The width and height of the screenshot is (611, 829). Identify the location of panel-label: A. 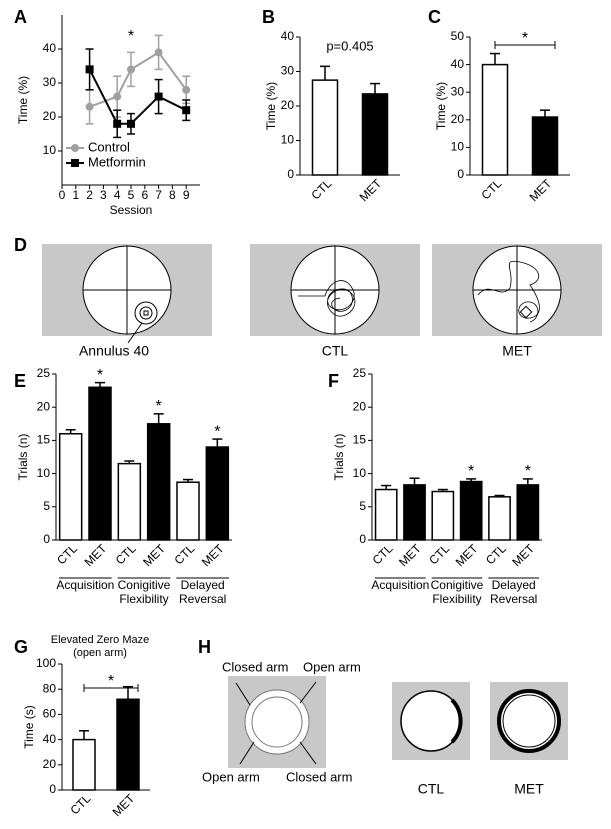
(20, 17).